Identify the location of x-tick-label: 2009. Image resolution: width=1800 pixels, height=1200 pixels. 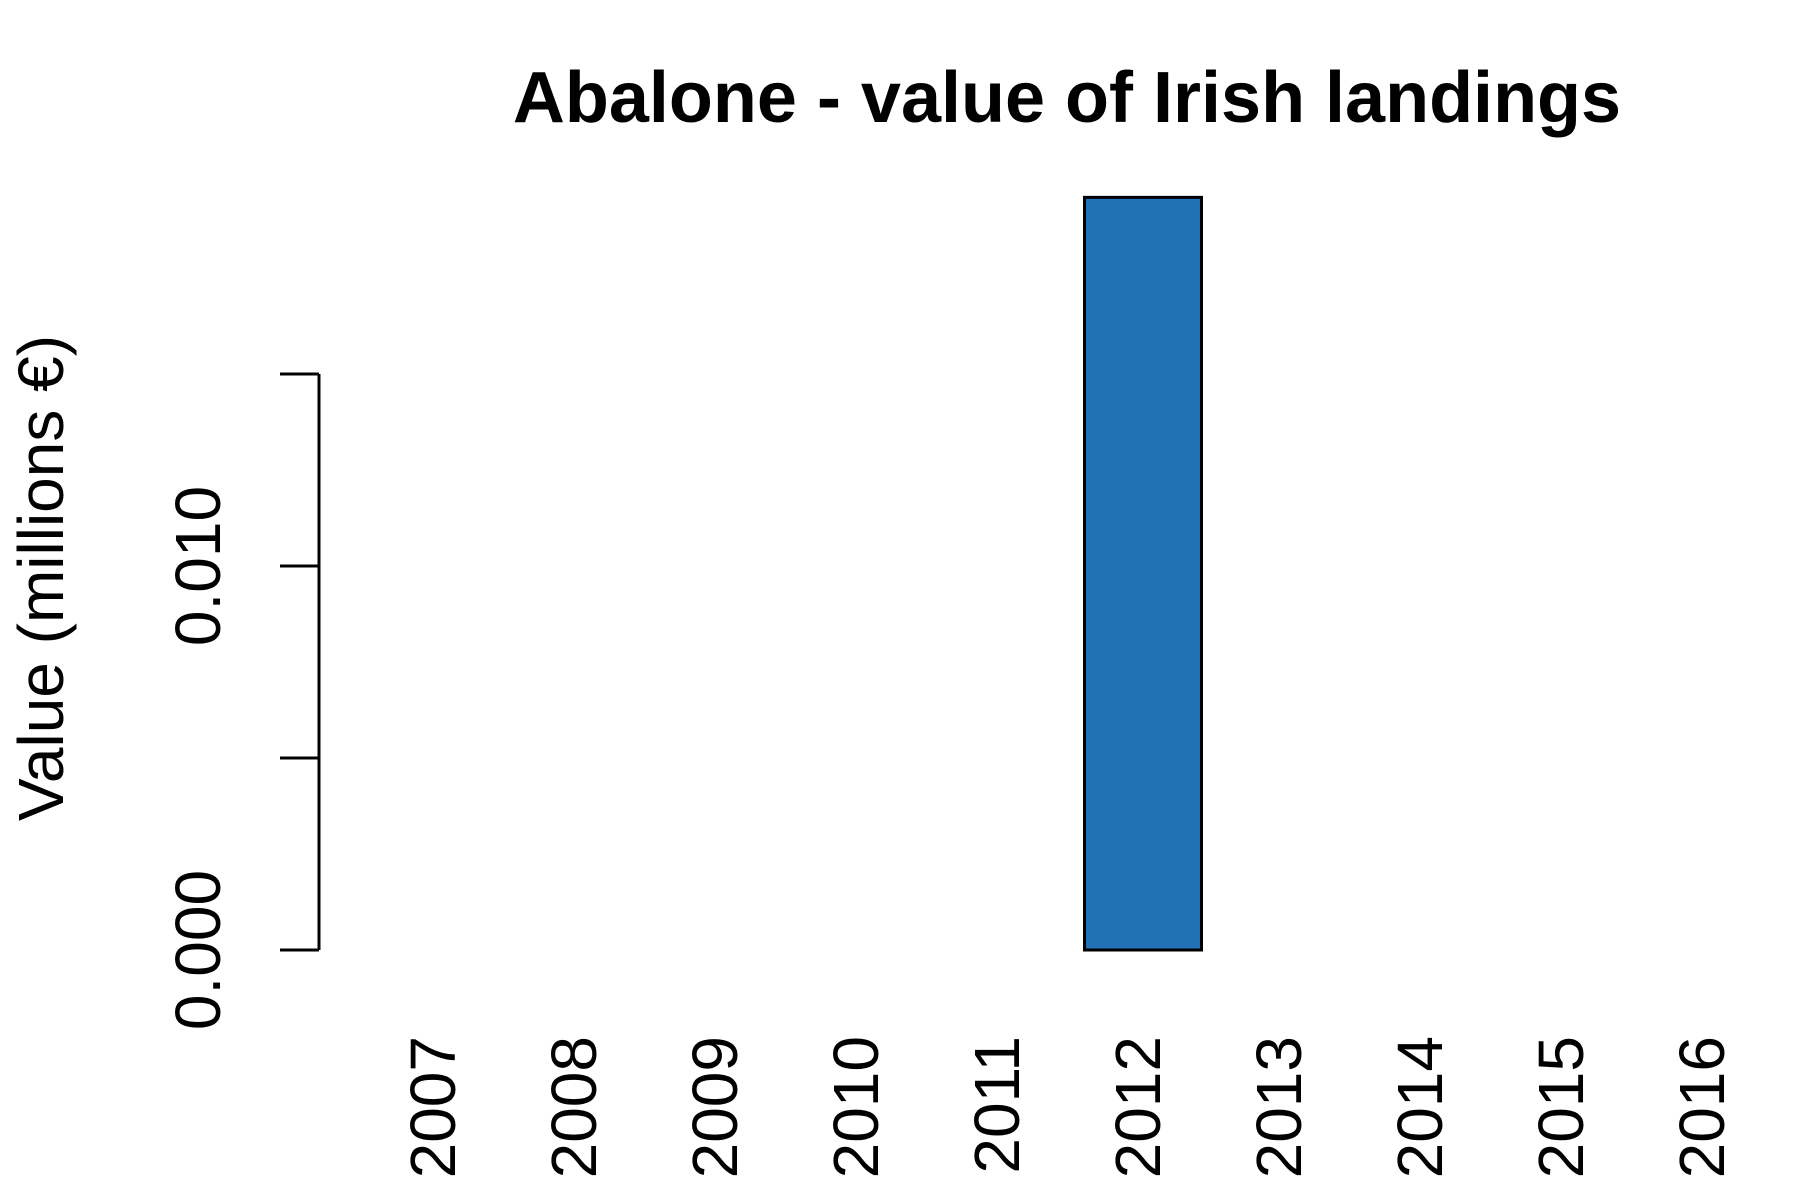
(715, 1107).